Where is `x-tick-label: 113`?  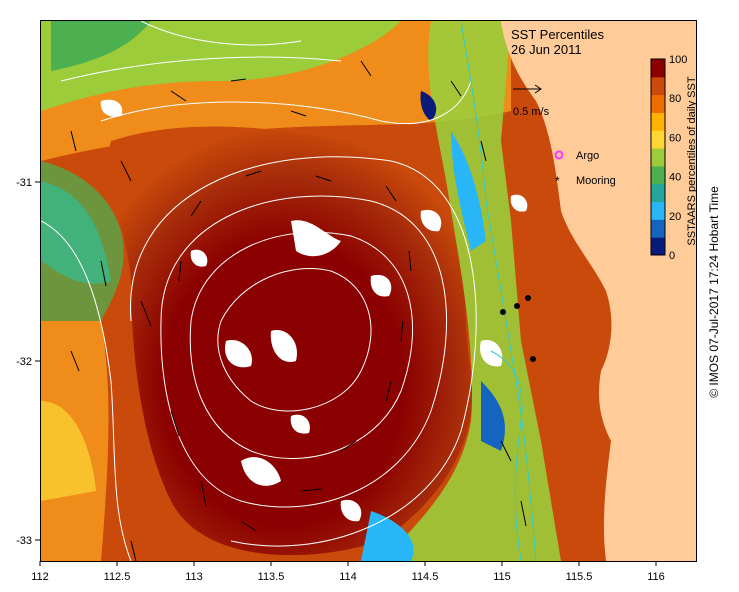
x-tick-label: 113 is located at coordinates (194, 577).